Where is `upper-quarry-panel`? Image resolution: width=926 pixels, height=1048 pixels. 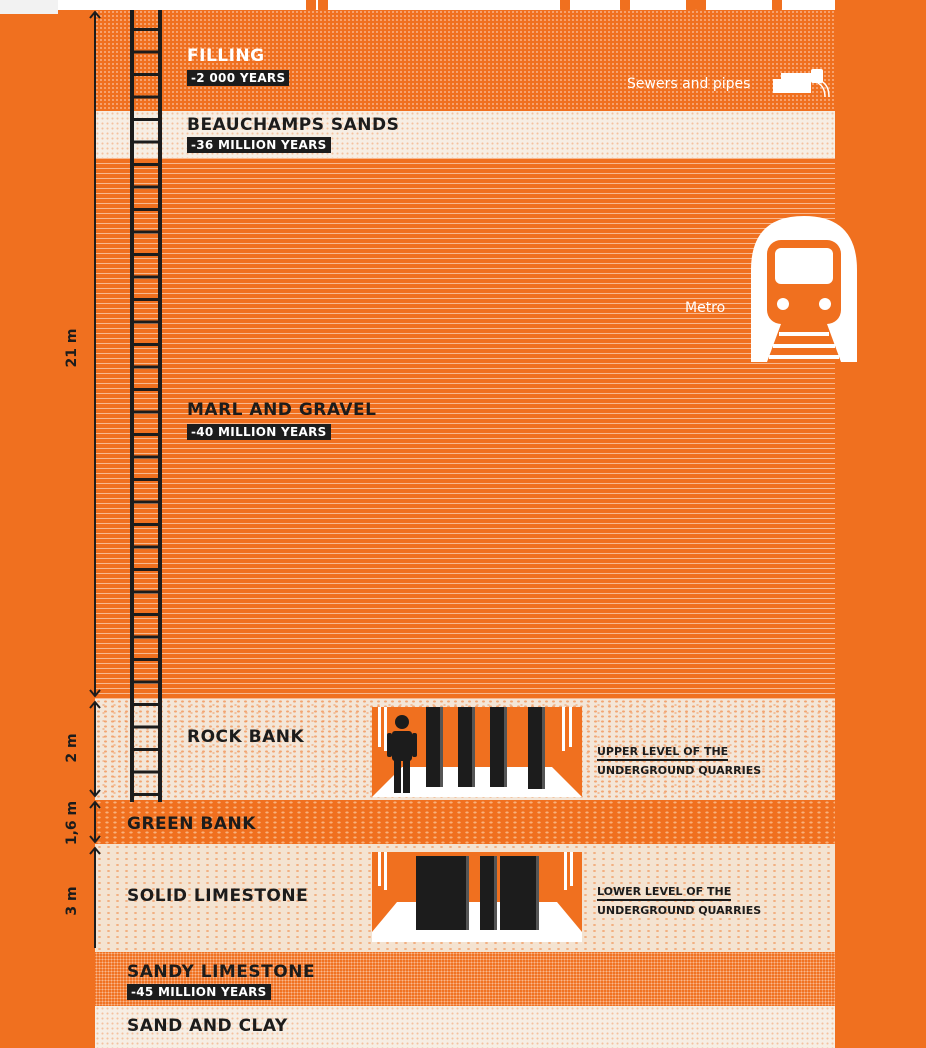
upper-quarry-panel is located at coordinates (477, 752).